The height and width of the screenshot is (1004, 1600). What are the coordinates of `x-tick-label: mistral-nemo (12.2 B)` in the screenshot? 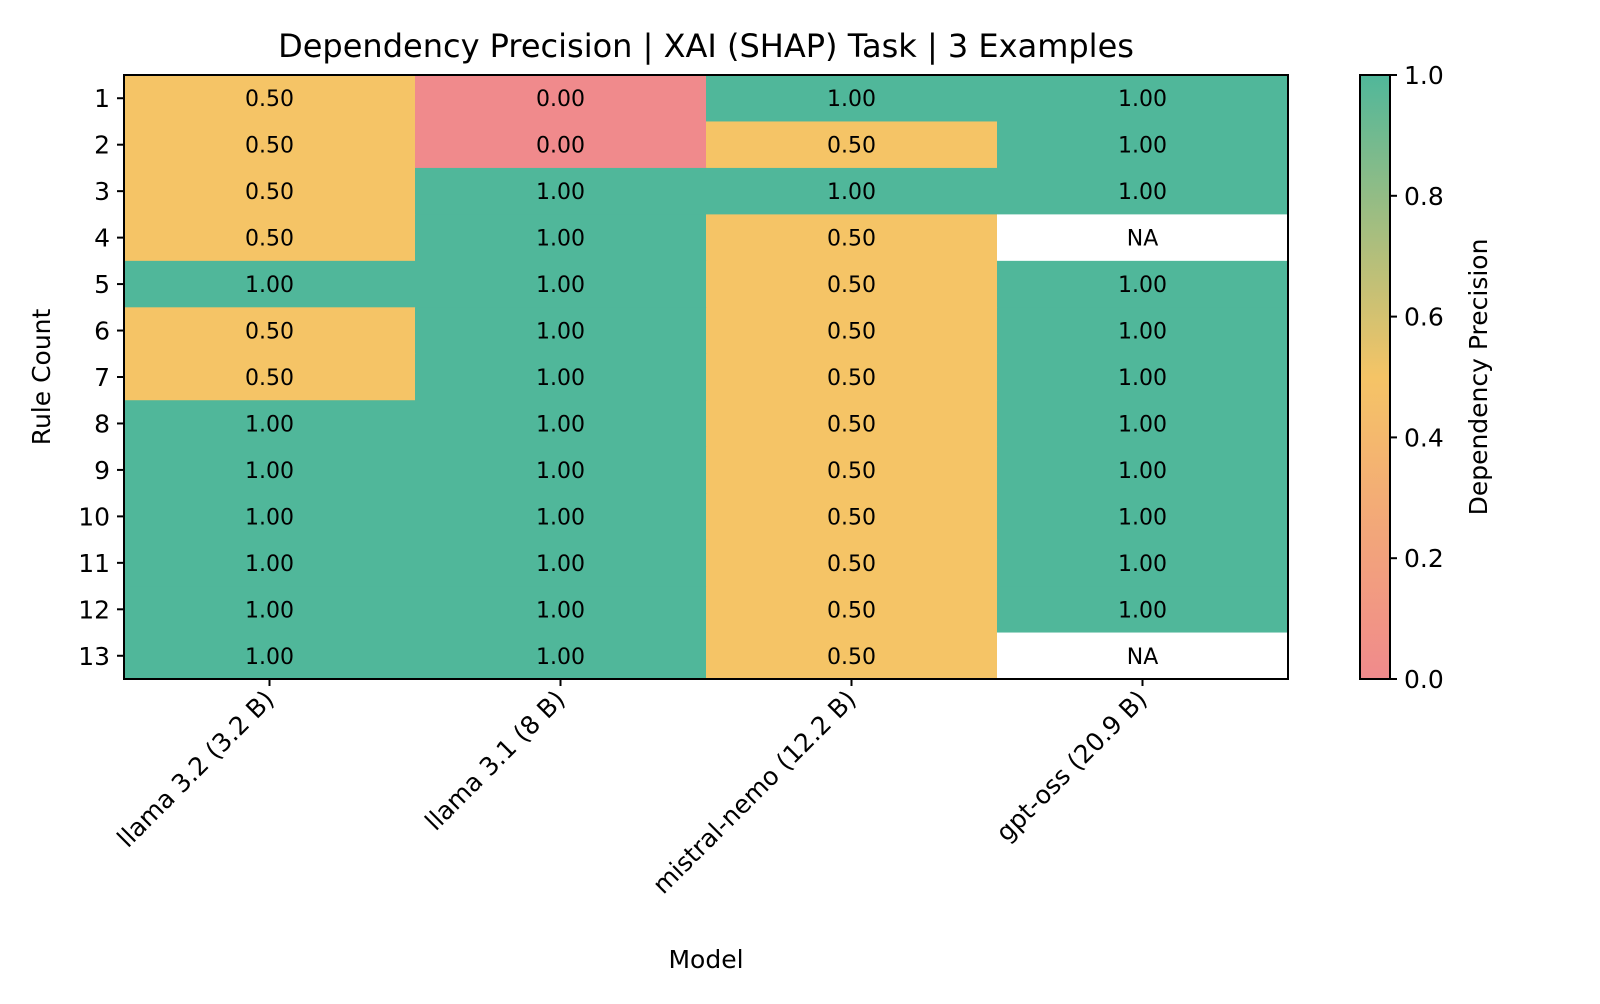 It's located at (754, 792).